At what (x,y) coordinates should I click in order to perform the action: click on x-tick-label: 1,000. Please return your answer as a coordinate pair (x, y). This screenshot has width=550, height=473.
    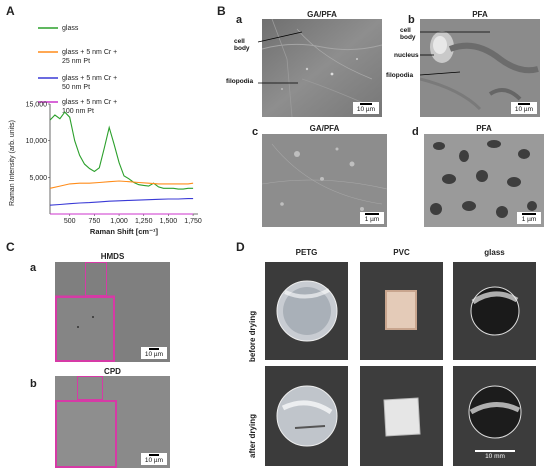
    Looking at the image, I should click on (119, 221).